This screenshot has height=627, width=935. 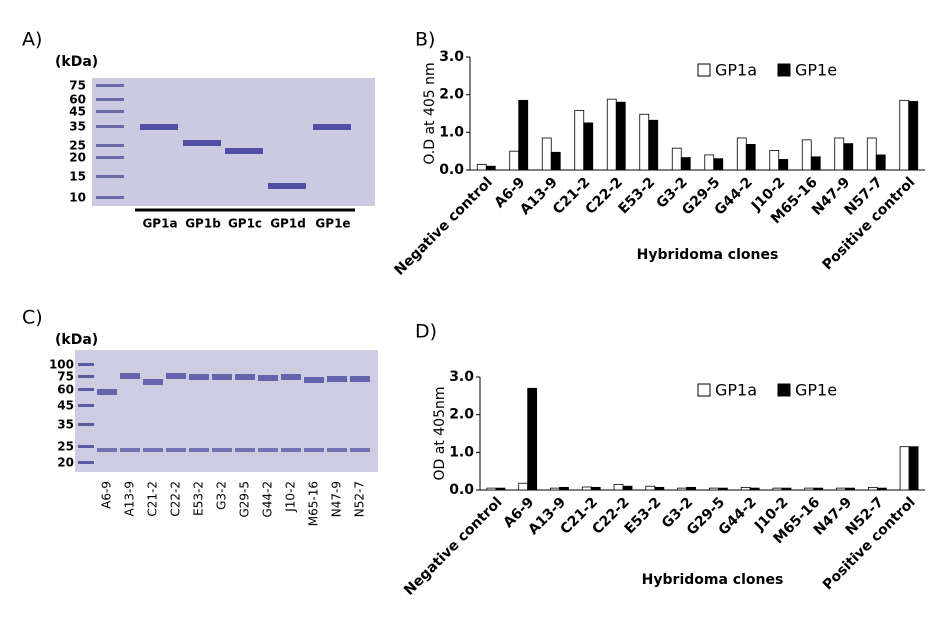 I want to click on lane-label: E53-2, so click(x=199, y=498).